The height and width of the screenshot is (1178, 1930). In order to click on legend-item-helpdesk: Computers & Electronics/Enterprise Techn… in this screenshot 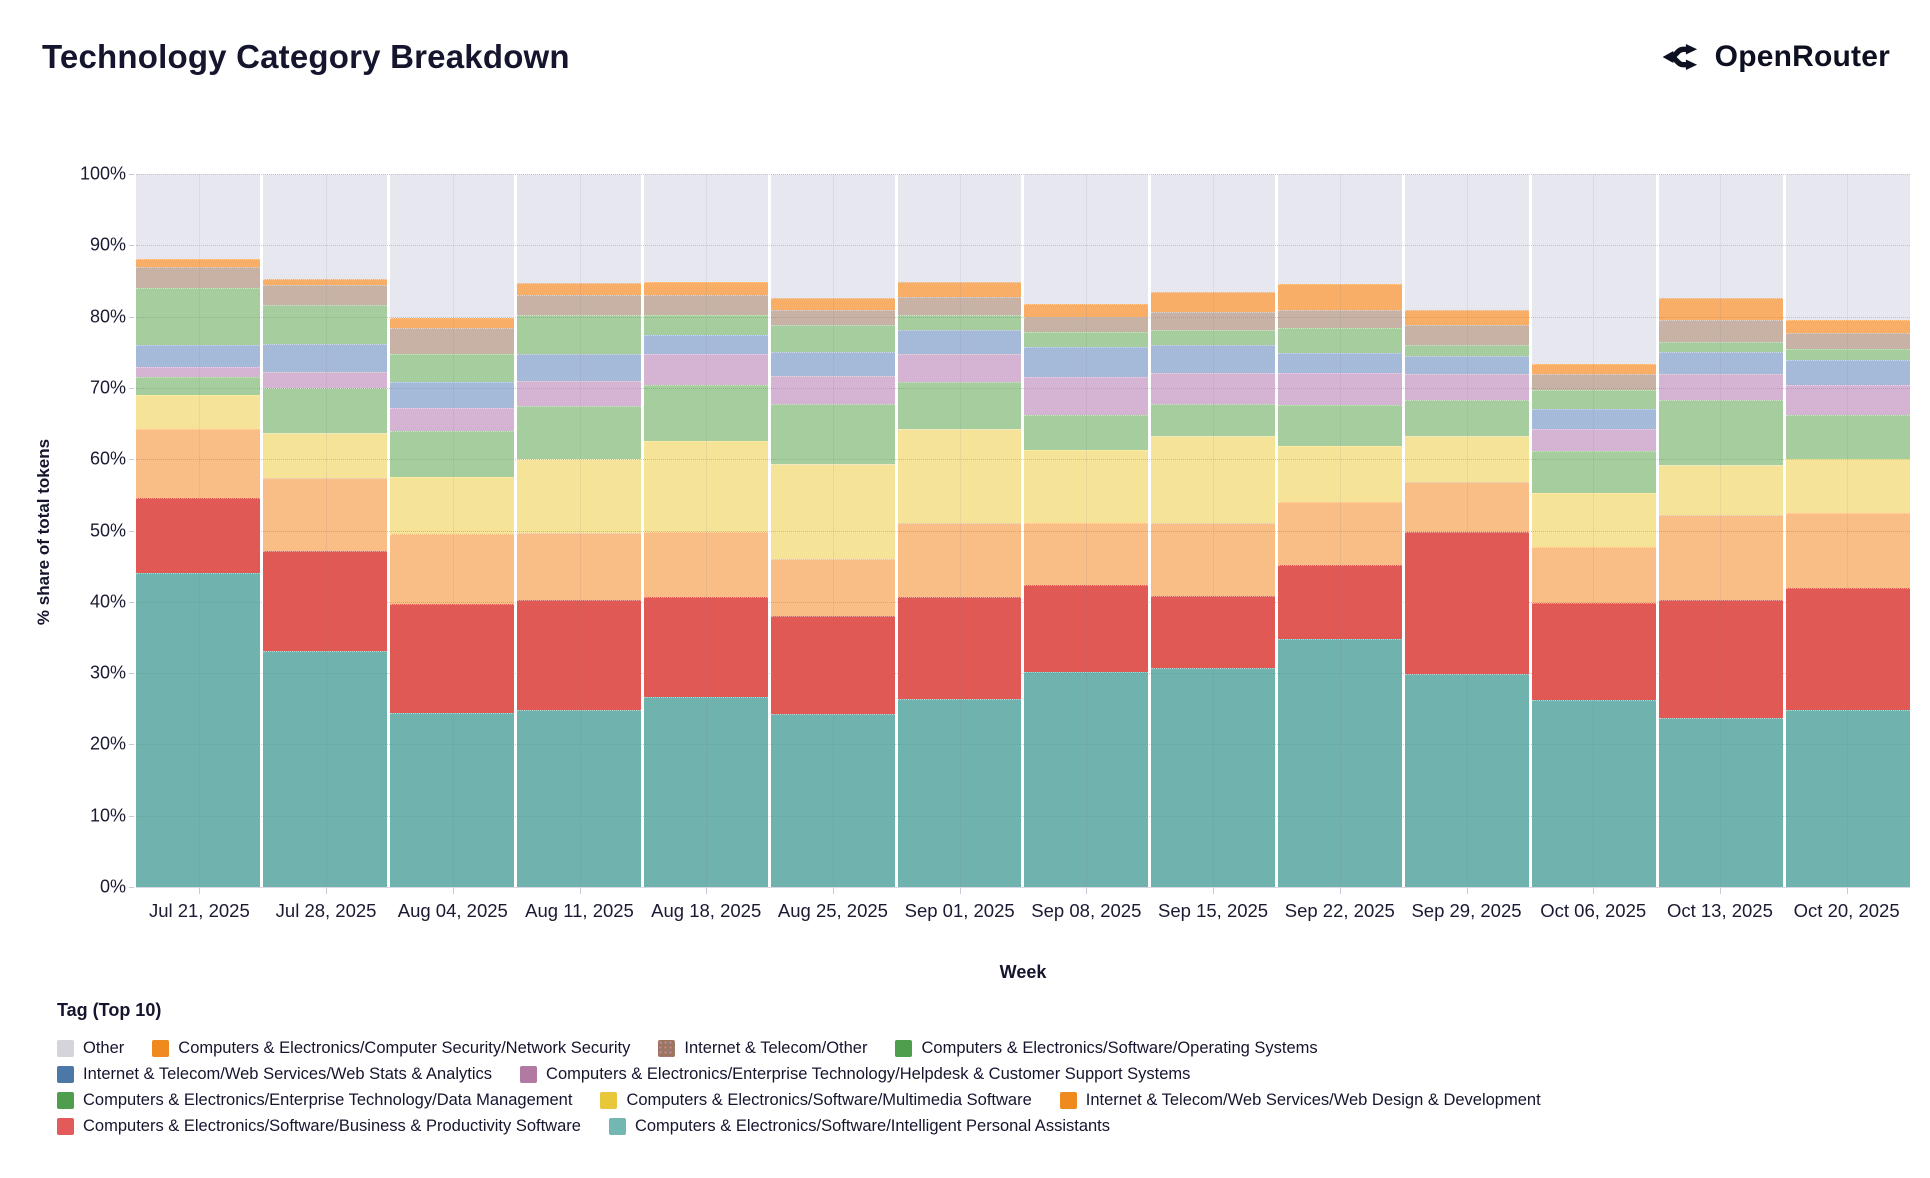, I will do `click(855, 1074)`.